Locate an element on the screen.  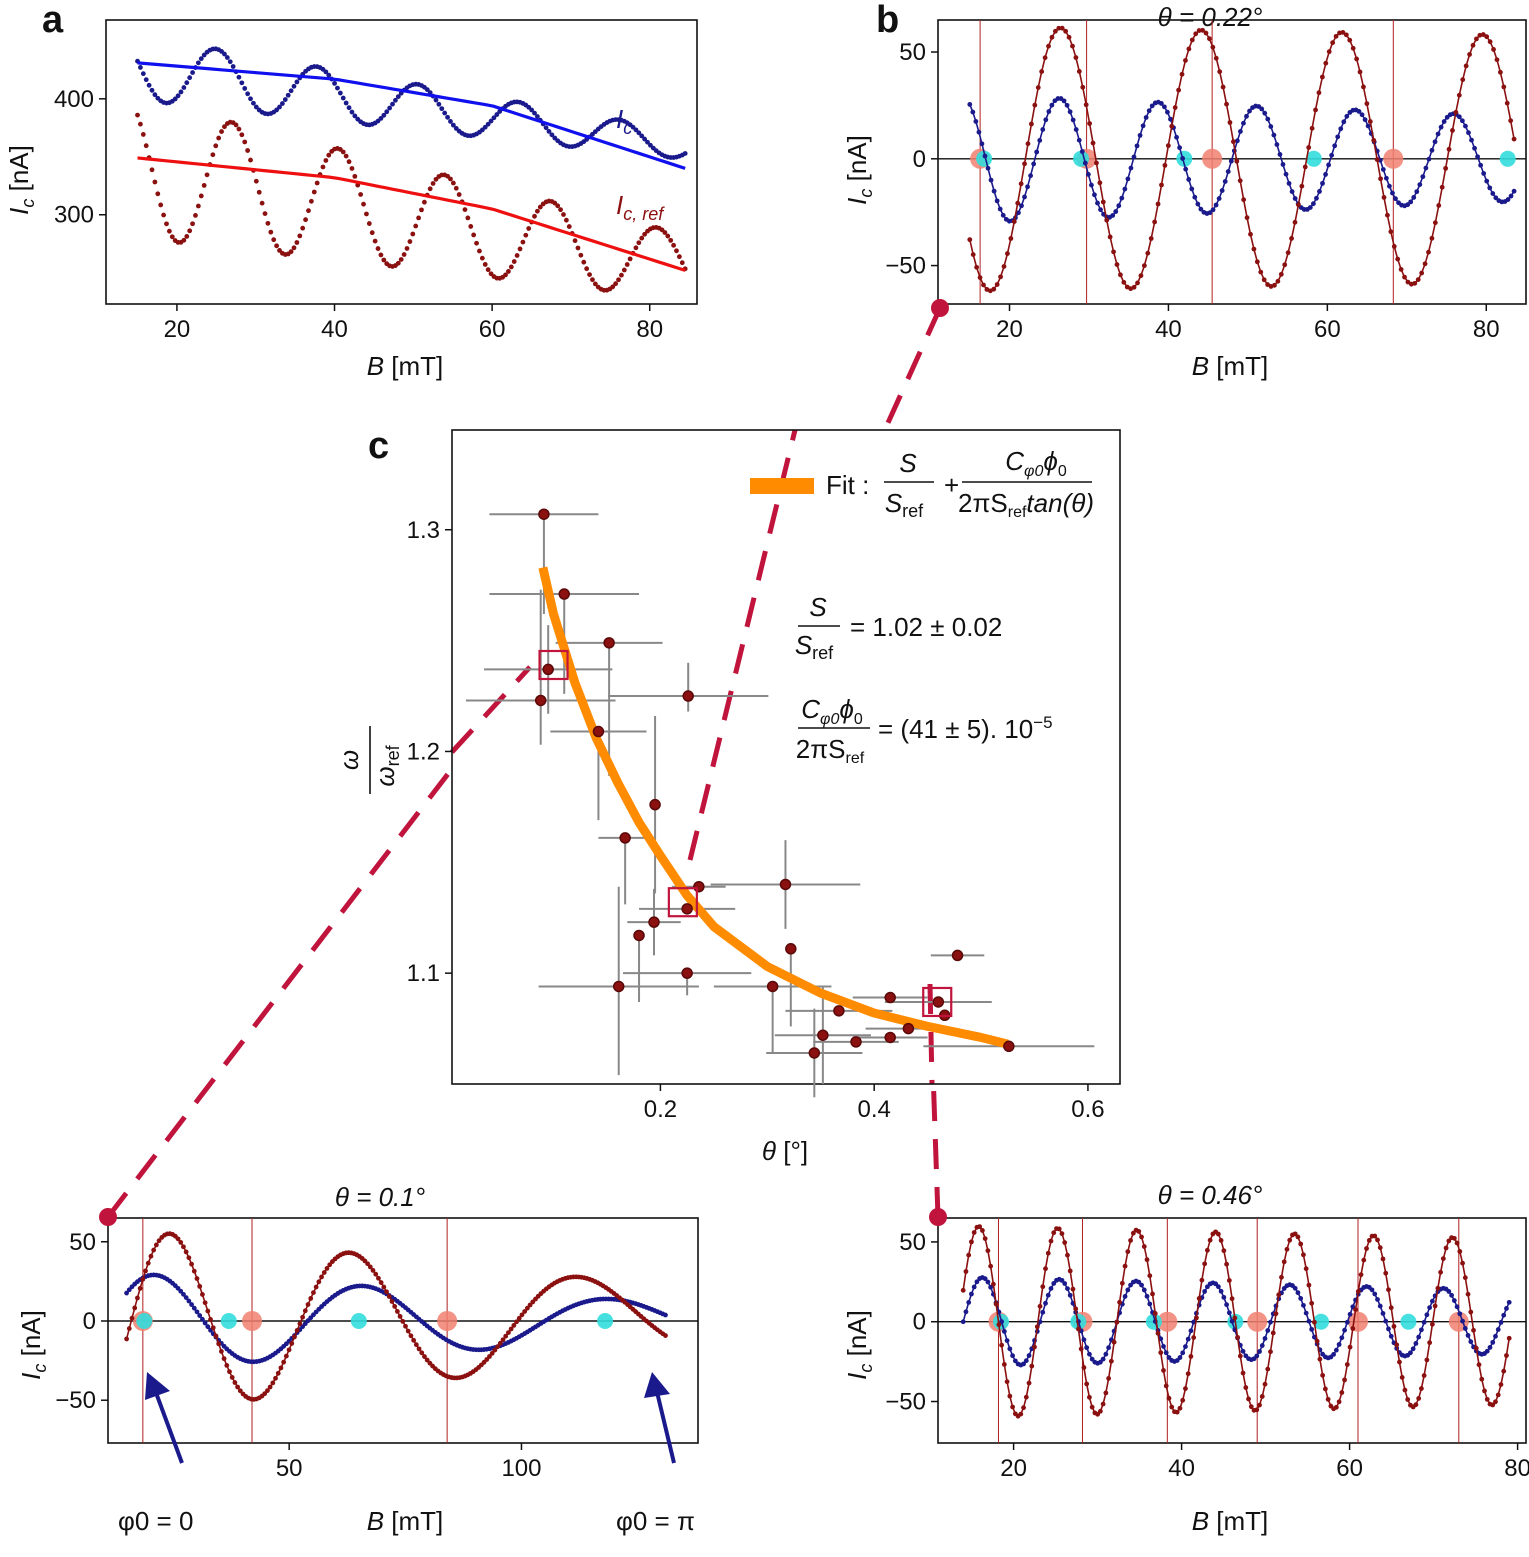
result2-value: = (41 ± 5). 10−5 is located at coordinates (965, 728).